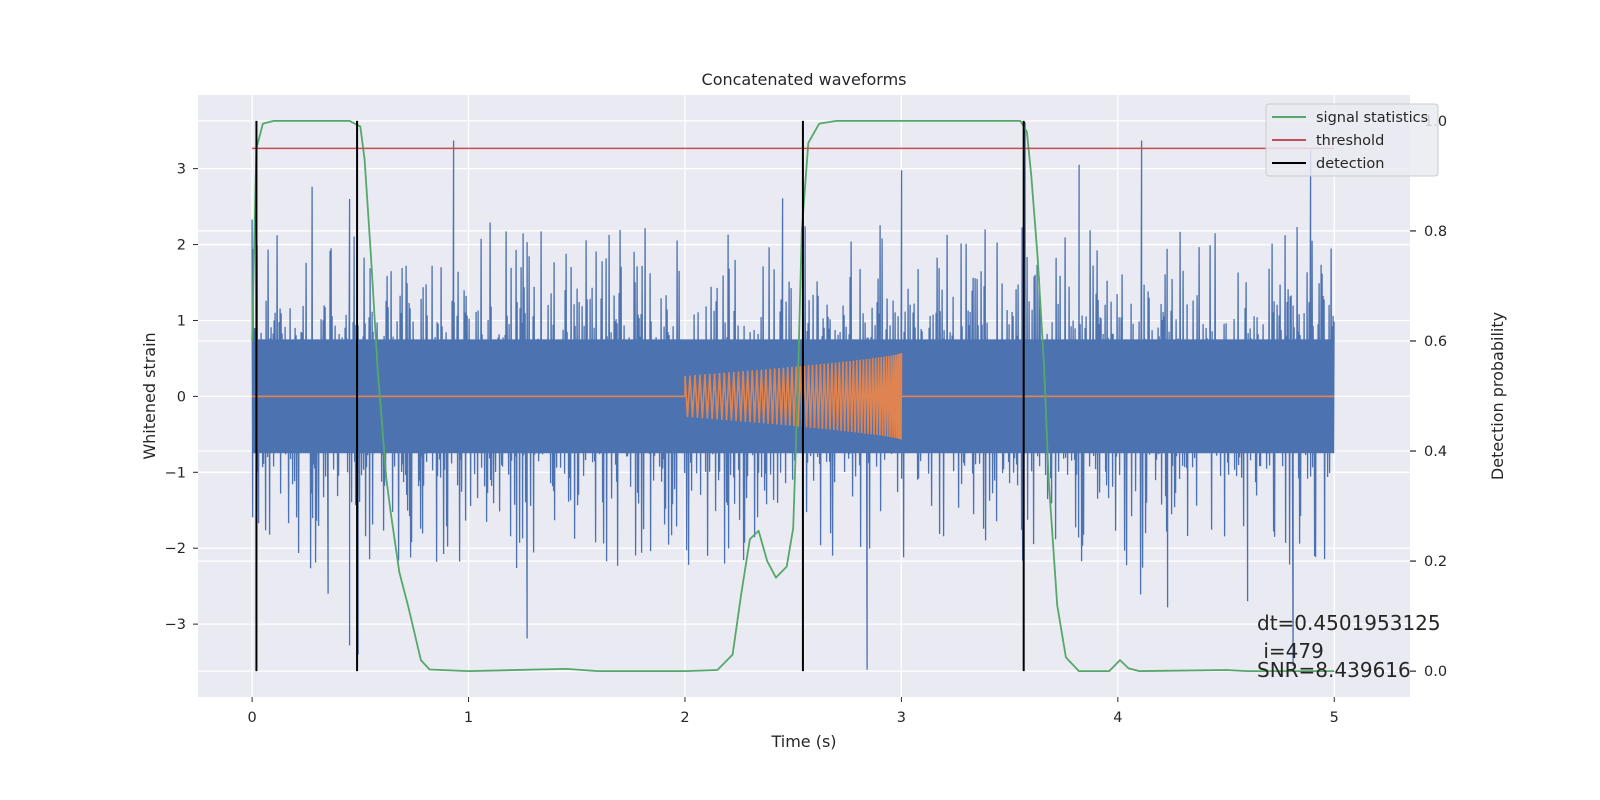  What do you see at coordinates (1497, 396) in the screenshot?
I see `y2-axis-label: Detection probability` at bounding box center [1497, 396].